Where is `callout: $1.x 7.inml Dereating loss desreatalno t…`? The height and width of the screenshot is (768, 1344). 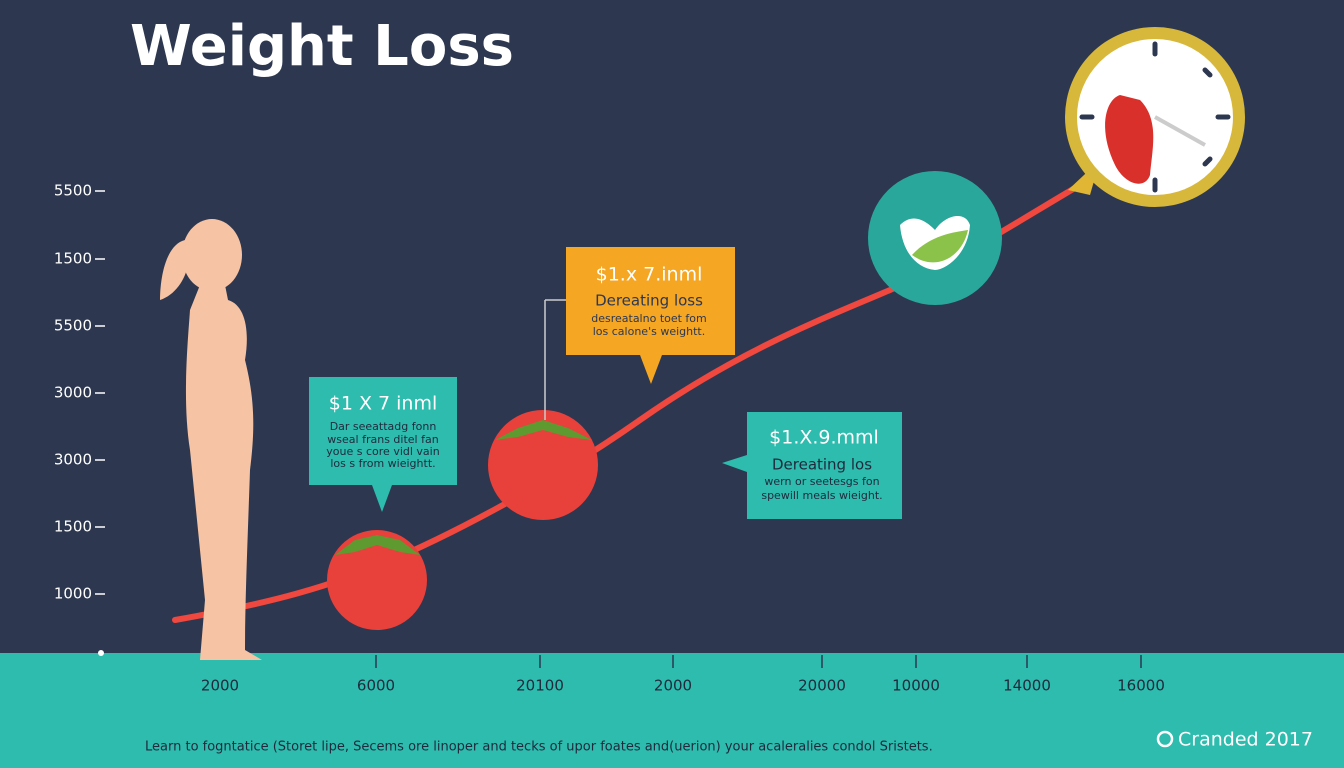 callout: $1.x 7.inml Dereating loss desreatalno t… is located at coordinates (639, 333).